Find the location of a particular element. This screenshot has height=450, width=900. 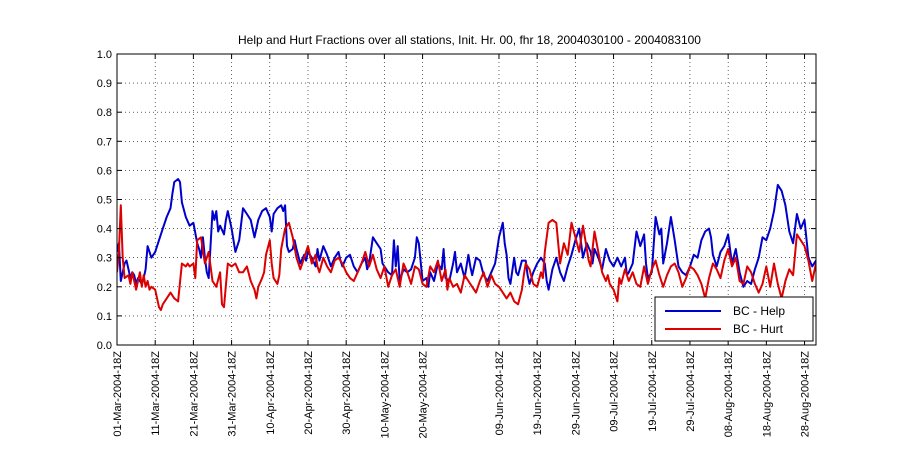

y-tick-label: 0.7 is located at coordinates (104, 142).